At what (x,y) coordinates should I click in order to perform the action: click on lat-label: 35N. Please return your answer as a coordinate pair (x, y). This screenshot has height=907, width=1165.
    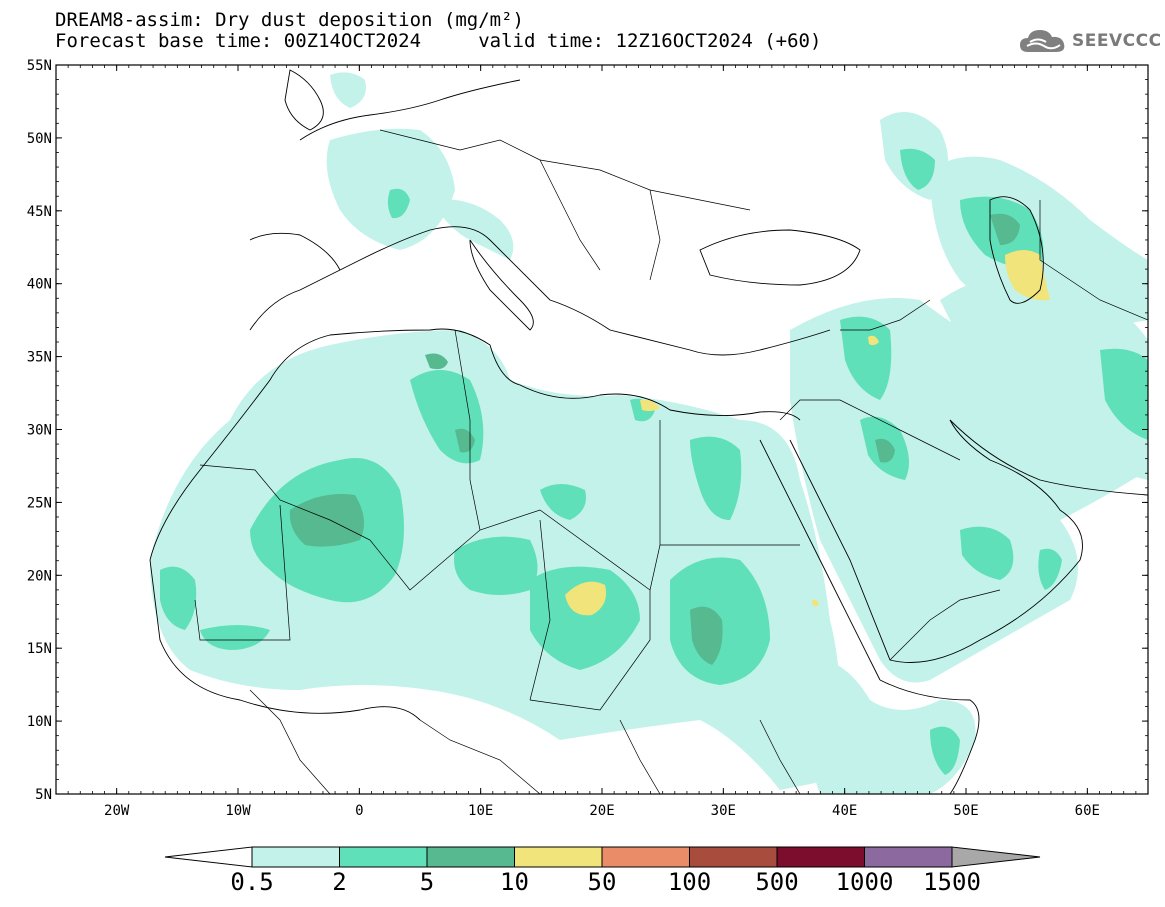
    Looking at the image, I should click on (39, 358).